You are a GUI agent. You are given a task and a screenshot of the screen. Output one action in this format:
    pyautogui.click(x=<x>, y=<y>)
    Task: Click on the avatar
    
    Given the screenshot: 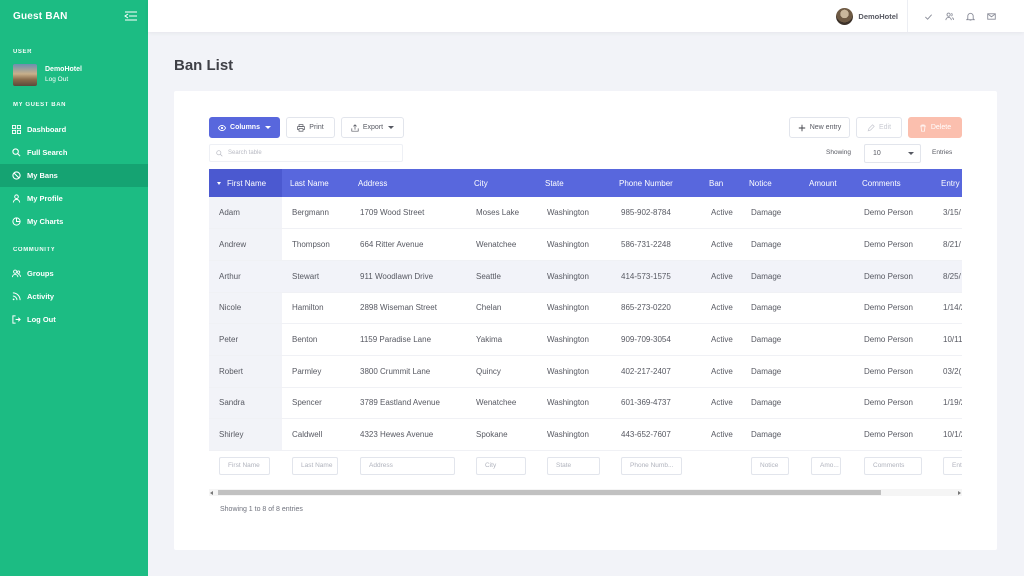 What is the action you would take?
    pyautogui.click(x=25, y=75)
    